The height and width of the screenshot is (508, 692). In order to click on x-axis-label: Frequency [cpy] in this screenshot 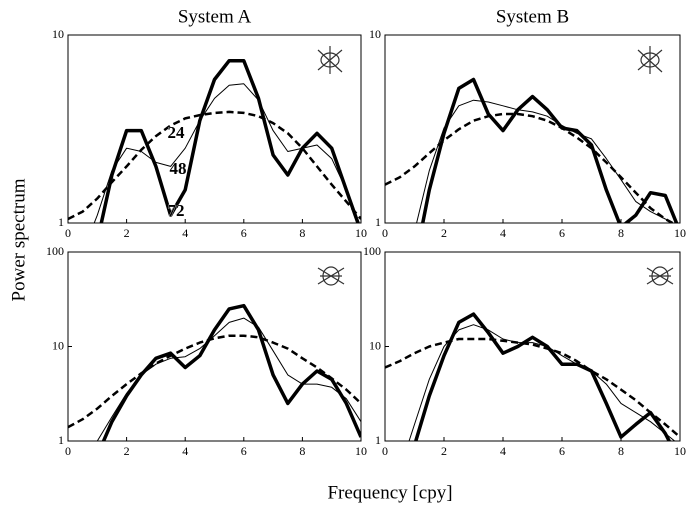, I will do `click(389, 492)`.